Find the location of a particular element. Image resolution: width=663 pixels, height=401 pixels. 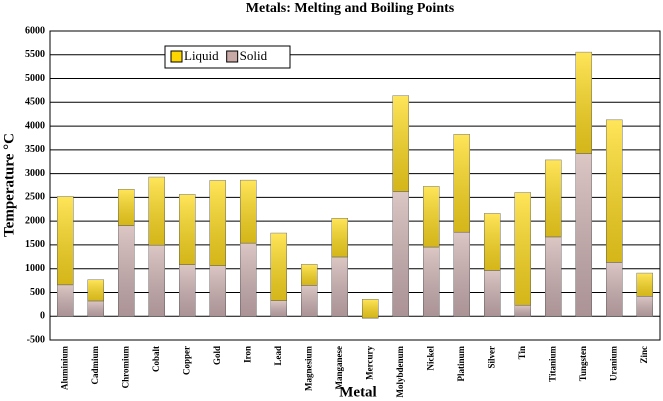

x-tick-label: Platinum is located at coordinates (461, 364).